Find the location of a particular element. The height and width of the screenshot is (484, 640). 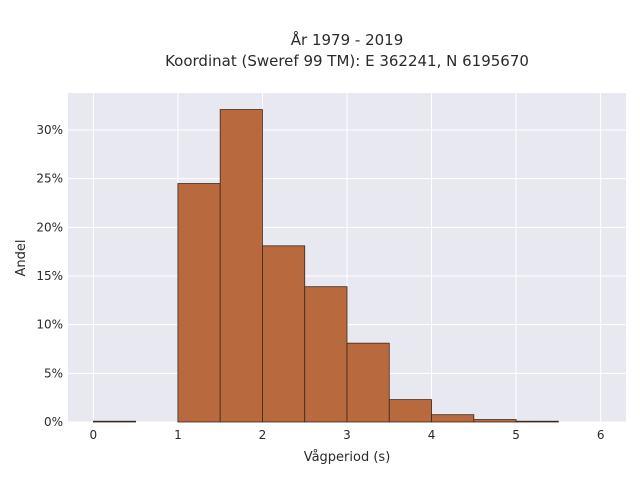

x-axis-ticks: 0 1 2 3 4 5 6 is located at coordinates (347, 435).